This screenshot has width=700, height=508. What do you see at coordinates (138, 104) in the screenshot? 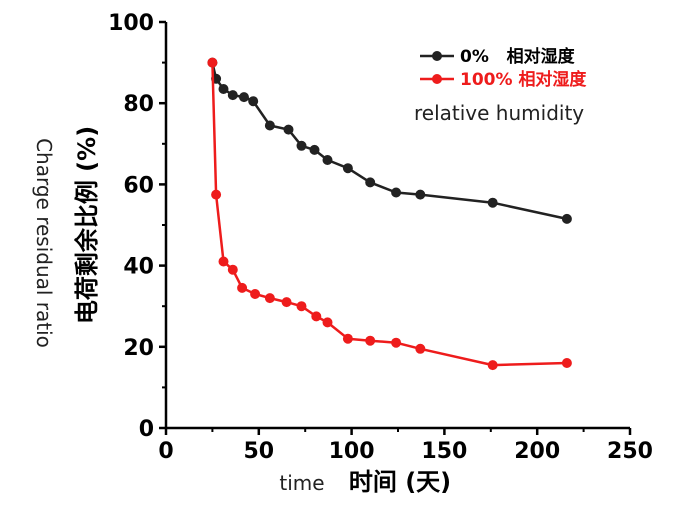
I see `y-tick-label: 80` at bounding box center [138, 104].